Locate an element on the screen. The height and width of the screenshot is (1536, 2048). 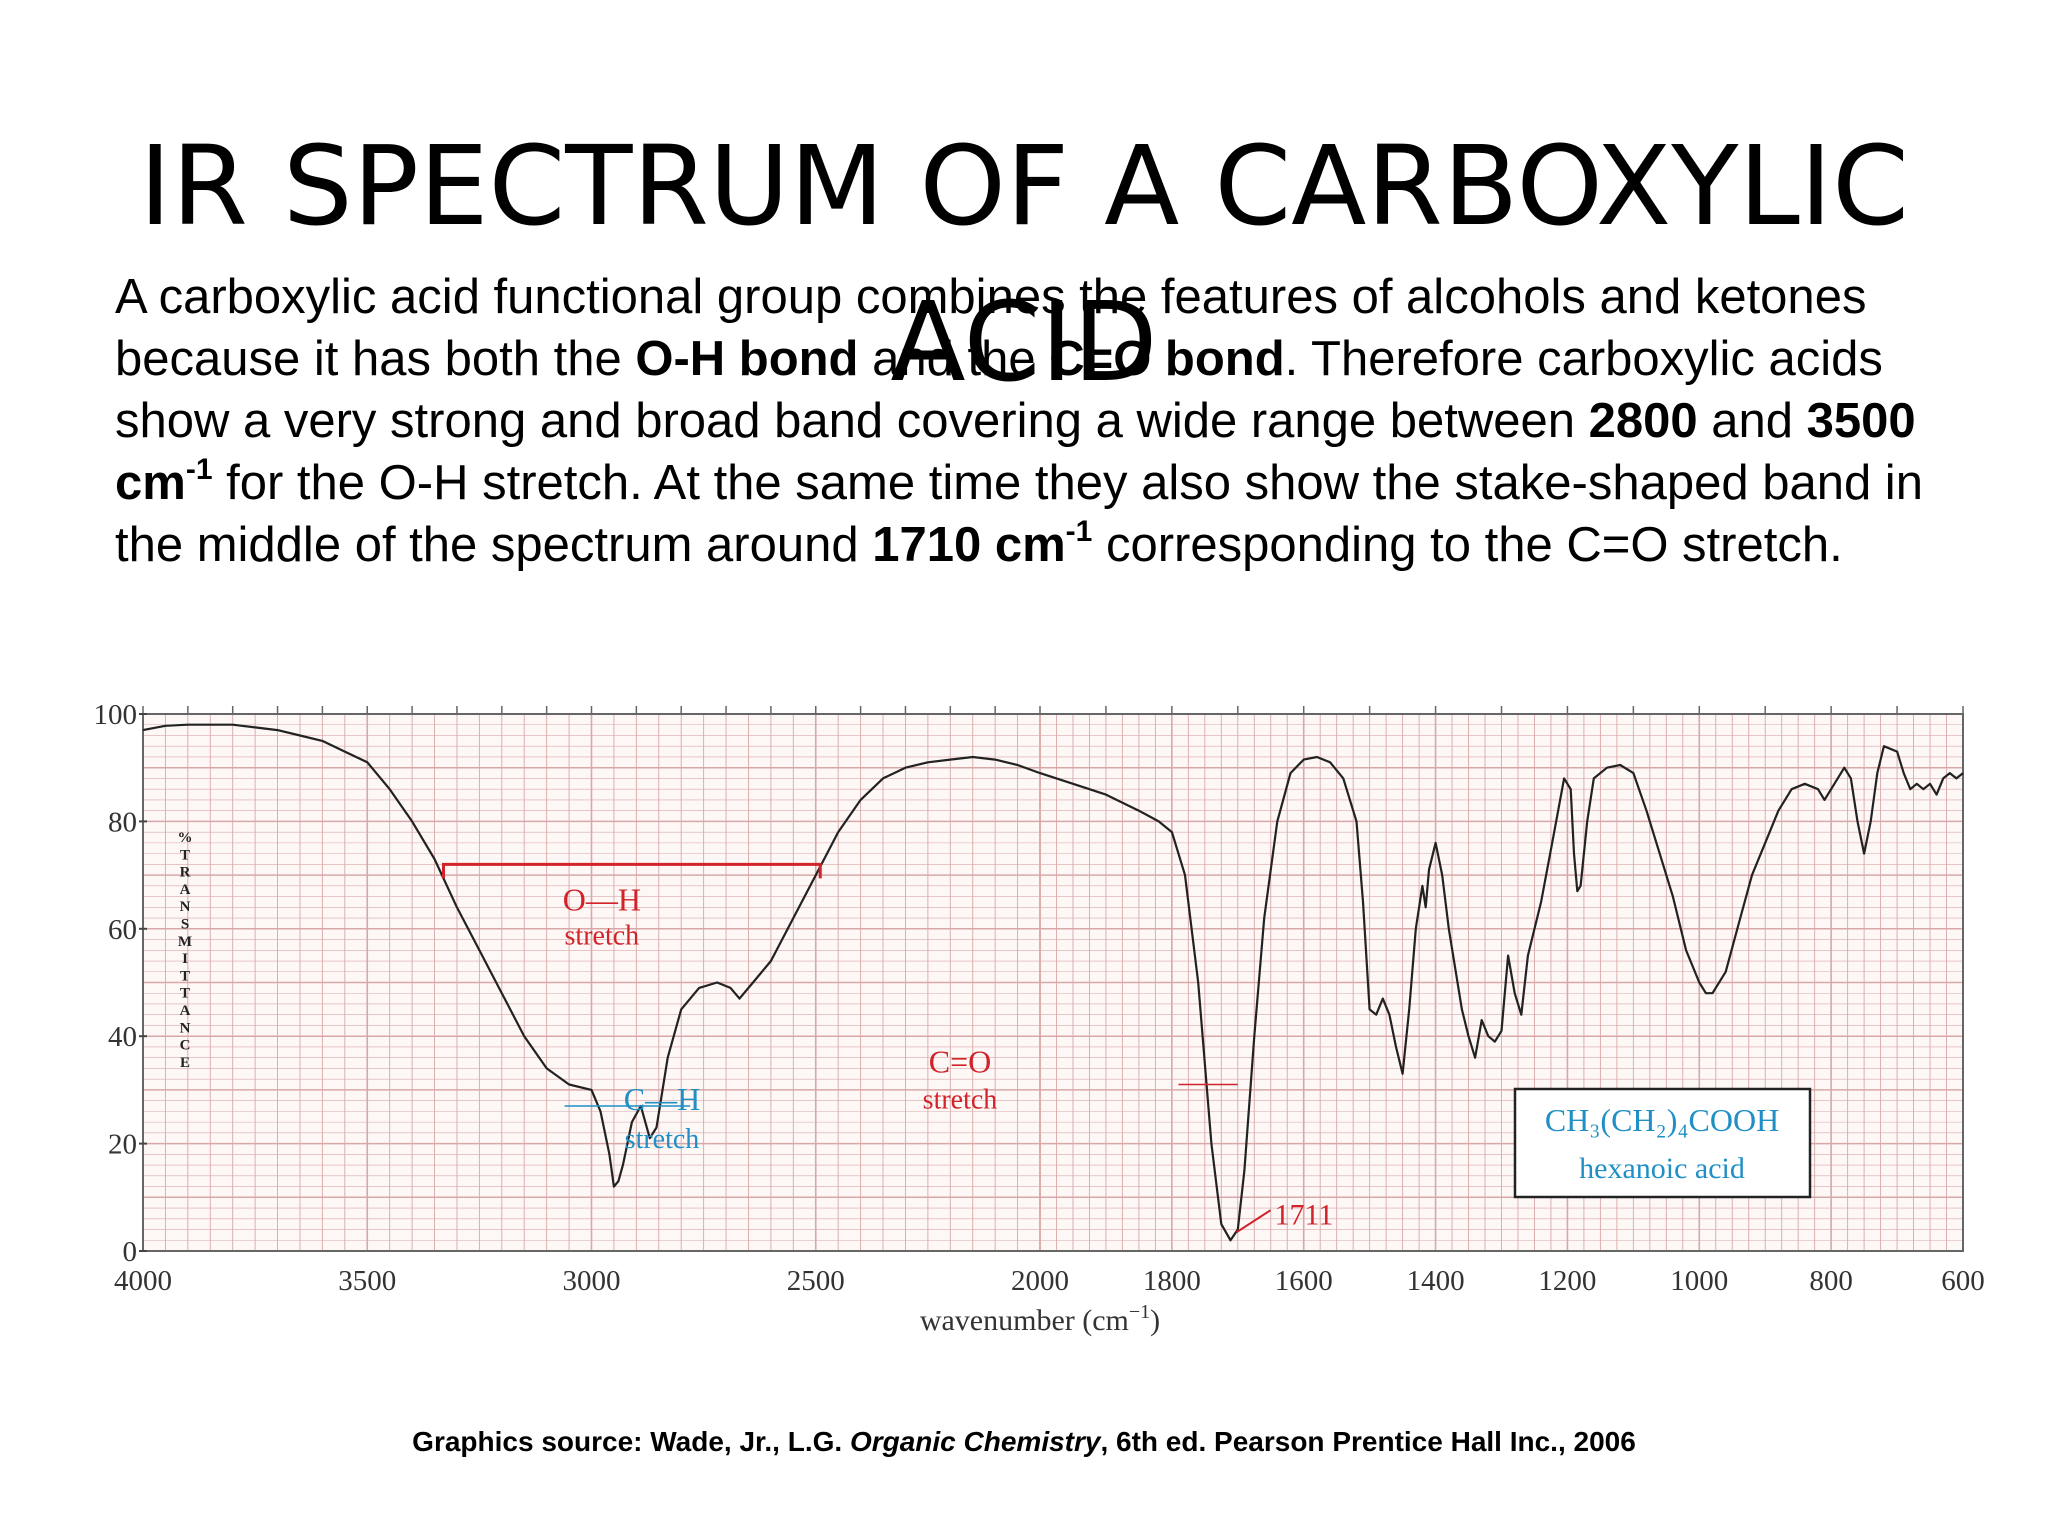
x-tick-label: 1400 is located at coordinates (1436, 1281).